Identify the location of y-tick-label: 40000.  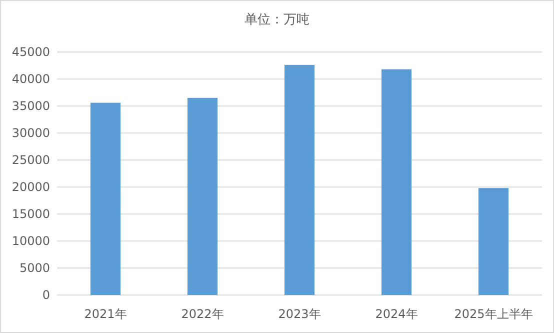
(31, 79).